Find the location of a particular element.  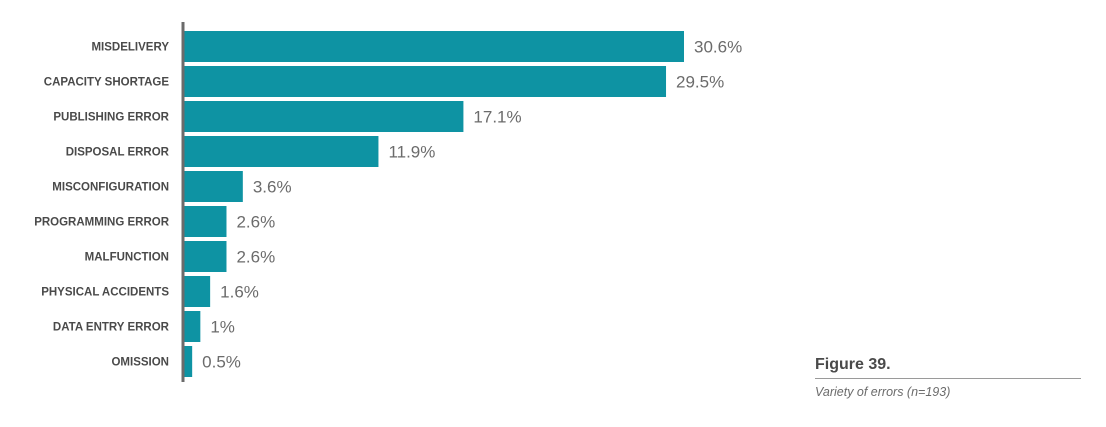

category-label: DATA ENTRY ERROR is located at coordinates (111, 328).